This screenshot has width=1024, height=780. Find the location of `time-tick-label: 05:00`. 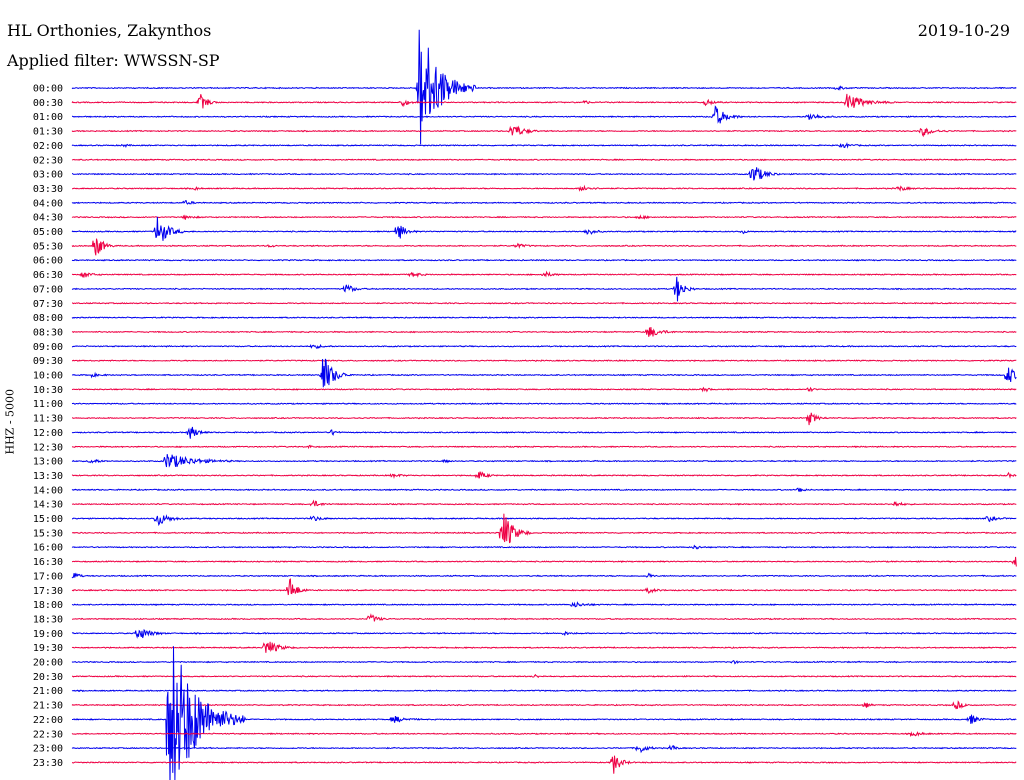

time-tick-label: 05:00 is located at coordinates (48, 232).